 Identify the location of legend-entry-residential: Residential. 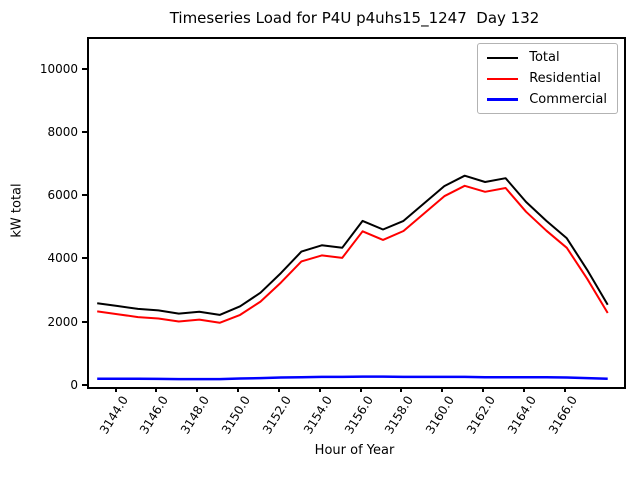
(547, 78).